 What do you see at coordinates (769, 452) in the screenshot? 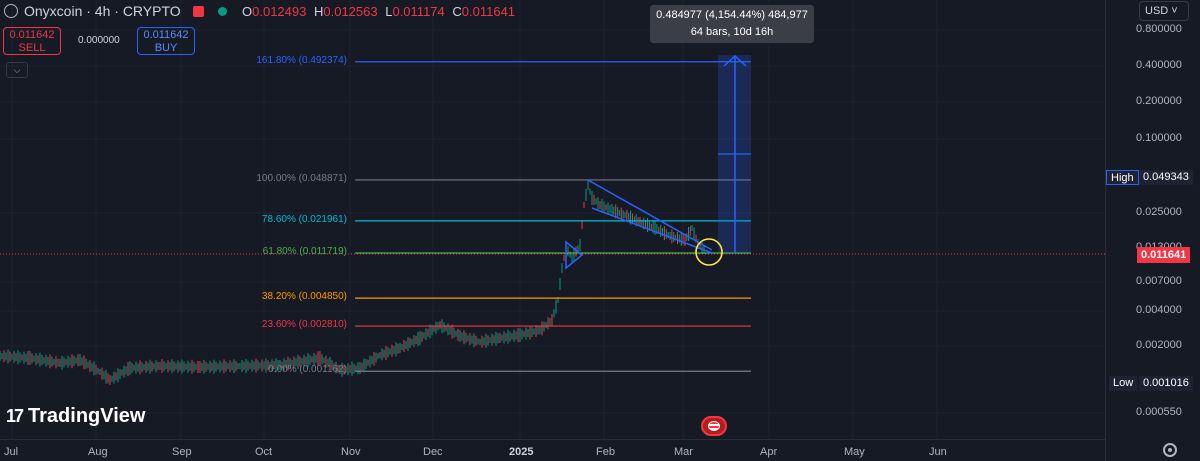
I see `time-tick-label: Apr` at bounding box center [769, 452].